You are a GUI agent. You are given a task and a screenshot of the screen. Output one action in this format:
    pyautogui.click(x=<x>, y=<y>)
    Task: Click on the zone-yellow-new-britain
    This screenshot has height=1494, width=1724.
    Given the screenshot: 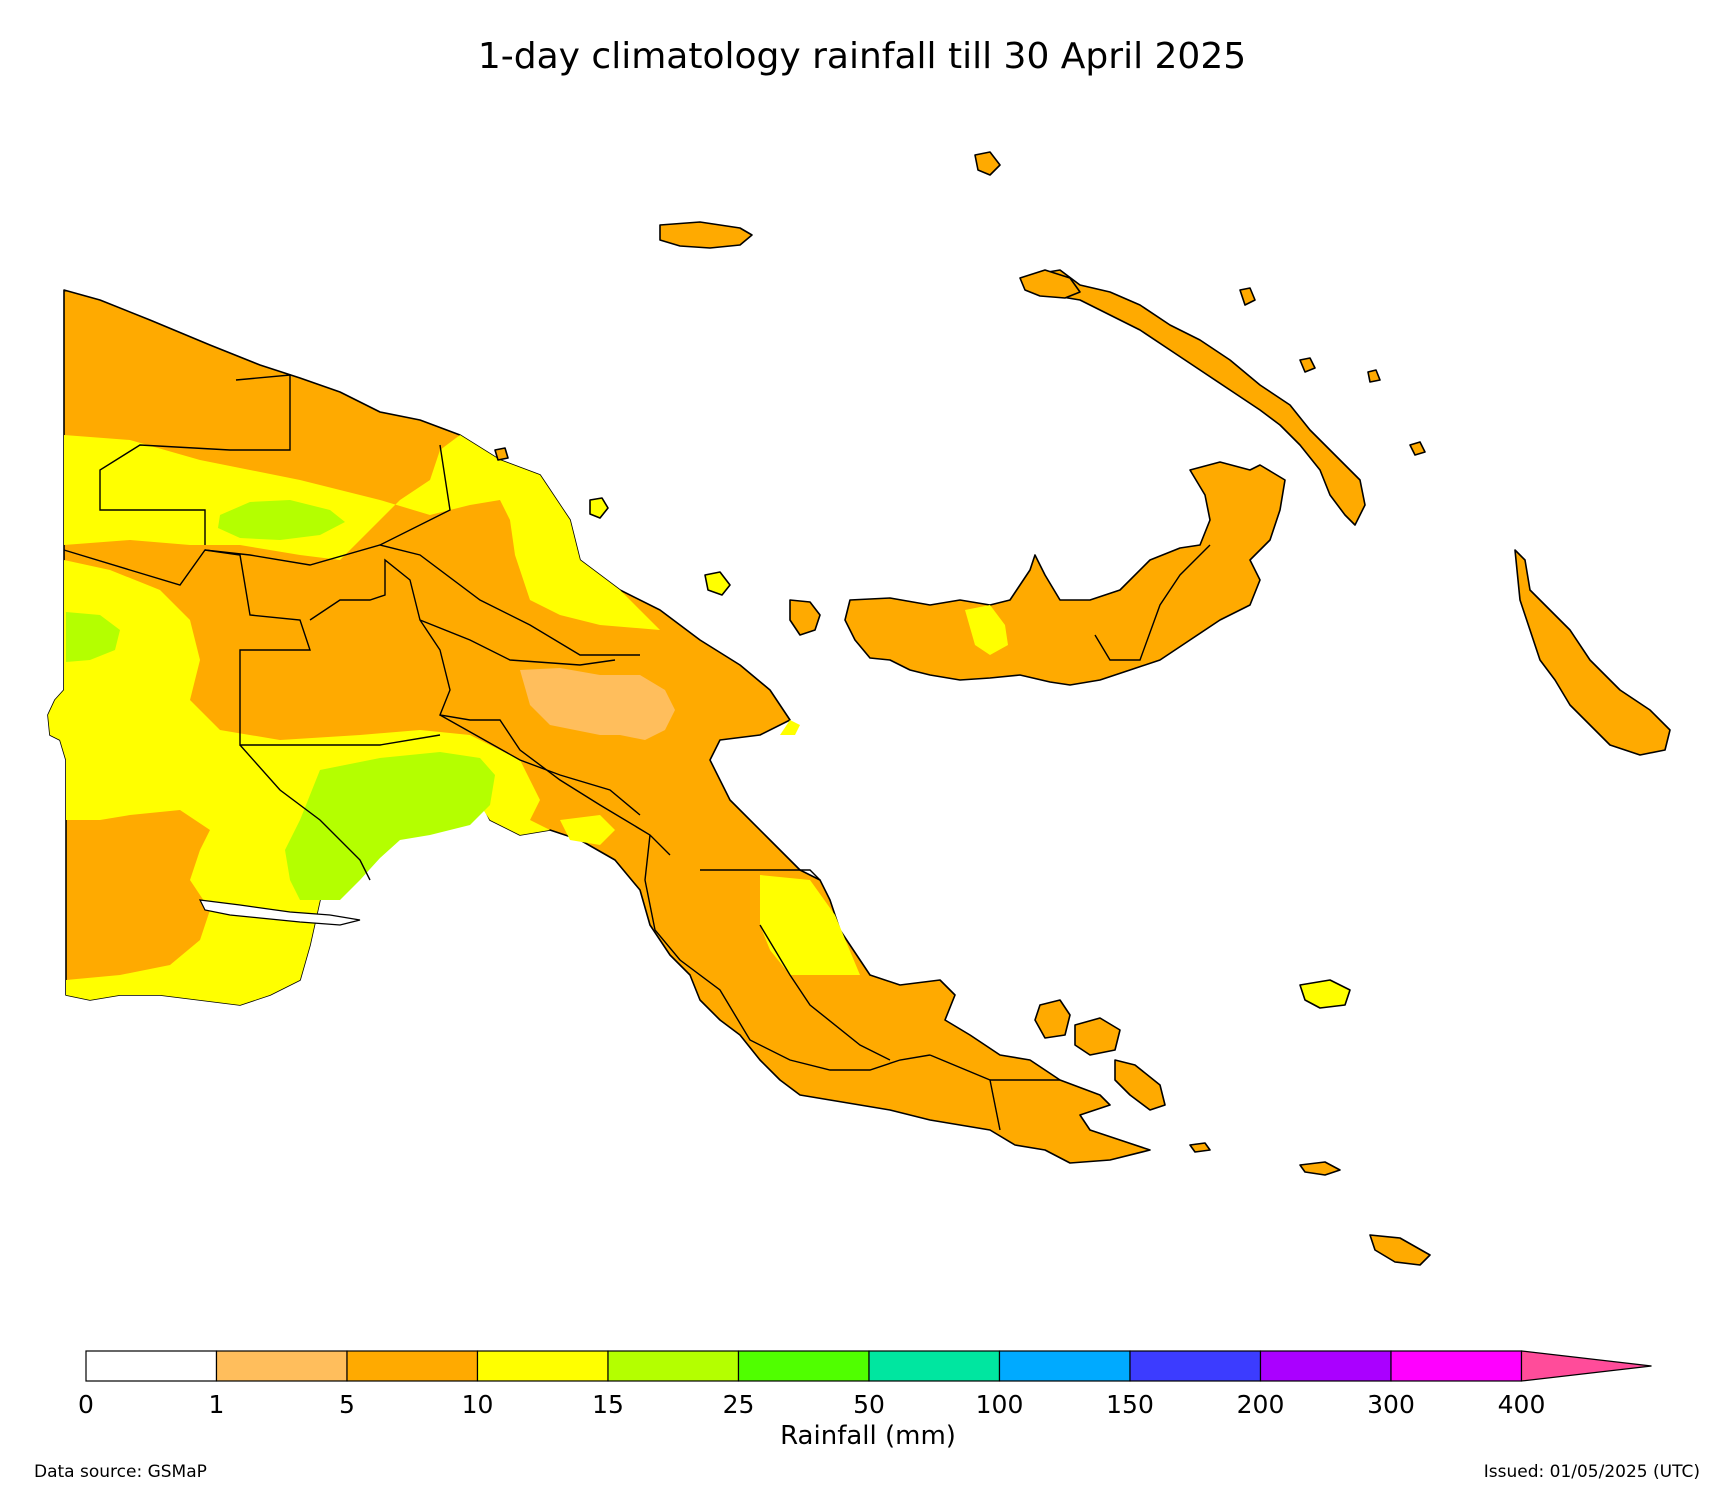 What is the action you would take?
    pyautogui.click(x=986, y=630)
    